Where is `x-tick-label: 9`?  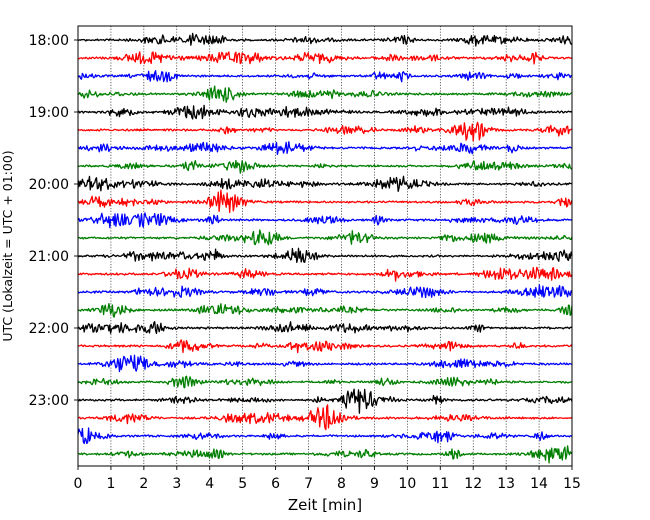
x-tick-label: 9 is located at coordinates (374, 484).